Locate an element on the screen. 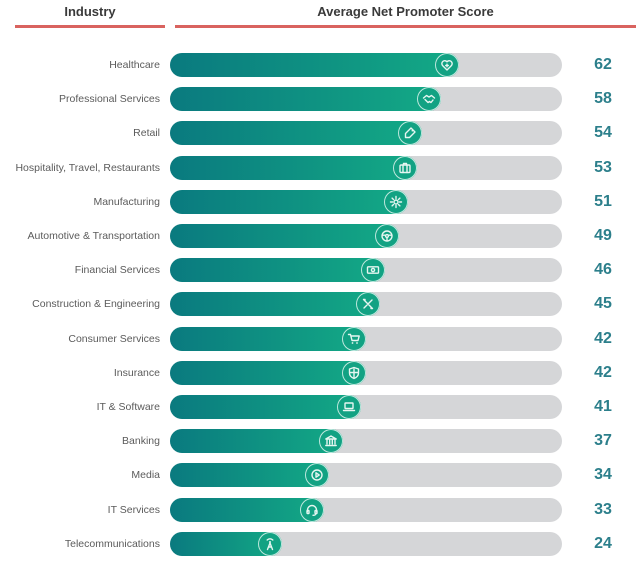  category-label: Professional Services is located at coordinates (109, 99).